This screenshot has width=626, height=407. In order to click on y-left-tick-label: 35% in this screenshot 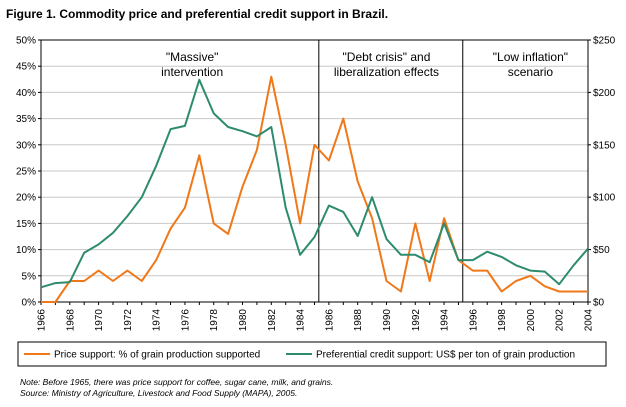, I will do `click(26, 119)`.